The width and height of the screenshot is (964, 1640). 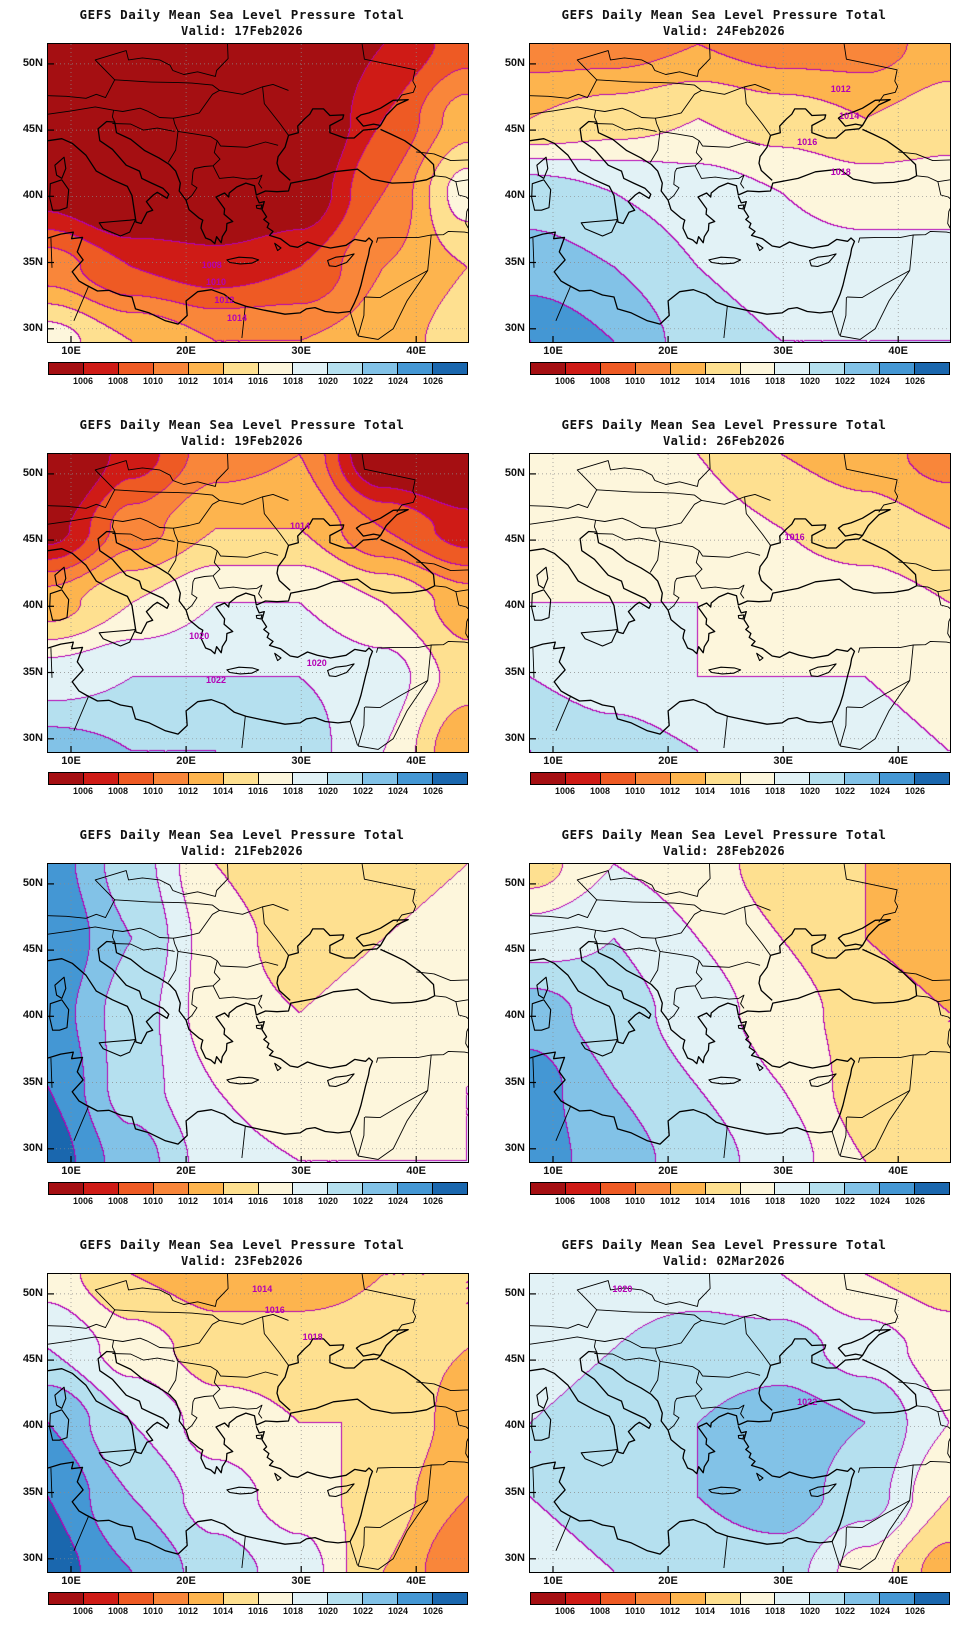 I want to click on map-row: 50N 45N 40N 35N 30N 1016, so click(x=731, y=603).